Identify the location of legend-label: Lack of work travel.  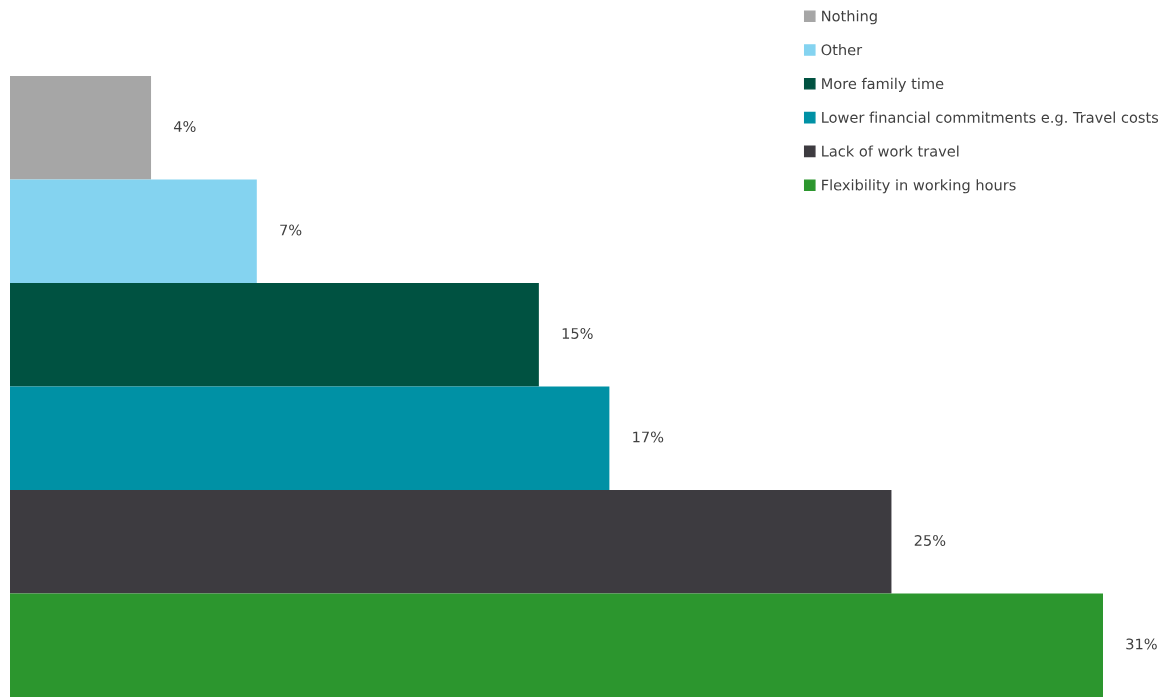
(890, 151).